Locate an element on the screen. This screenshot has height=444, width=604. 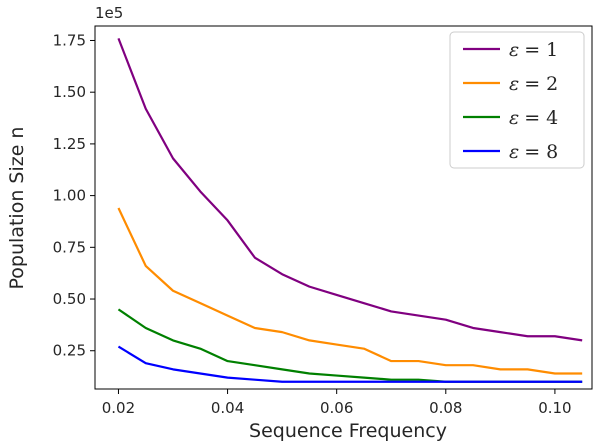
y-axis: 0.25 0.50 0.75 1.00 1.25 1.50 1.75 is located at coordinates (74, 195).